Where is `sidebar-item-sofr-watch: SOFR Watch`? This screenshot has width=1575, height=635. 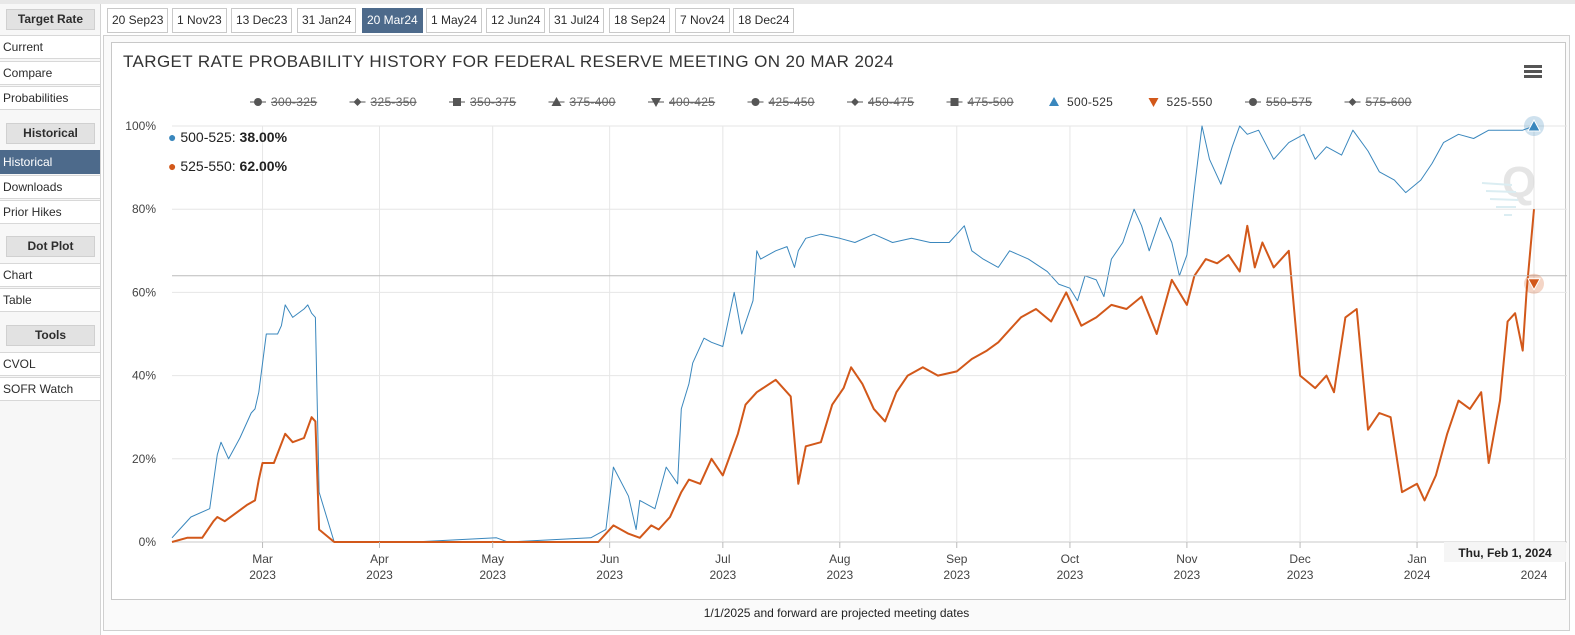 sidebar-item-sofr-watch: SOFR Watch is located at coordinates (50, 389).